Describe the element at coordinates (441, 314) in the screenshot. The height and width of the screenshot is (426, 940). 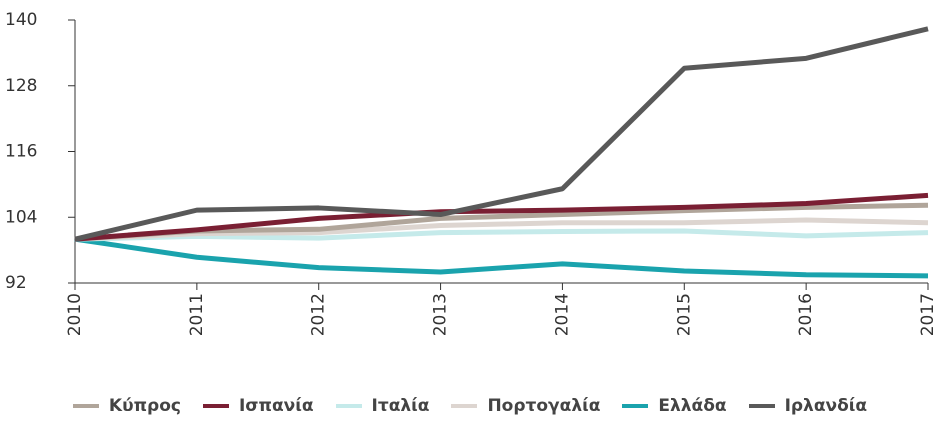
I see `x-tick-label: 2013` at that location.